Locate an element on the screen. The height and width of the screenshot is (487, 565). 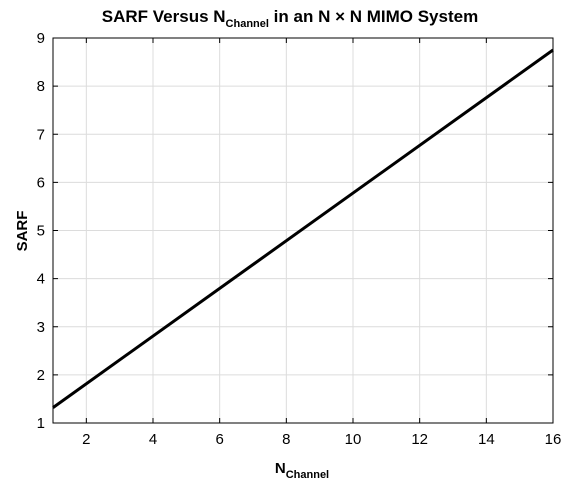
x-tick-label: 8 is located at coordinates (286, 439).